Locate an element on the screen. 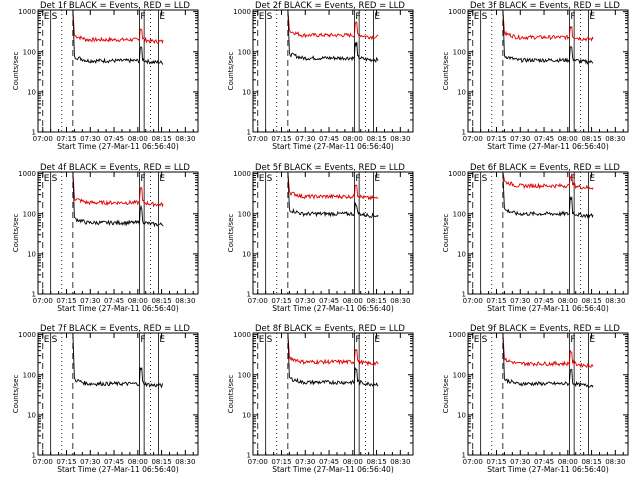  panel-title: Det 3f BLACK = Events, RED = LLD is located at coordinates (545, 6).